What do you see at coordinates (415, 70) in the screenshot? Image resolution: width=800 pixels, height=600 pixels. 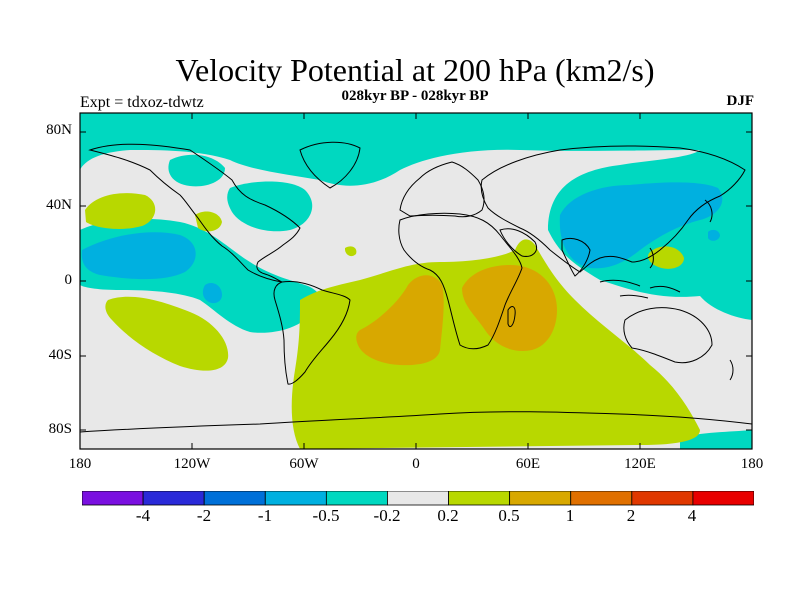 I see `map-title: Velocity Potential at 200 hPa (km2/s)` at bounding box center [415, 70].